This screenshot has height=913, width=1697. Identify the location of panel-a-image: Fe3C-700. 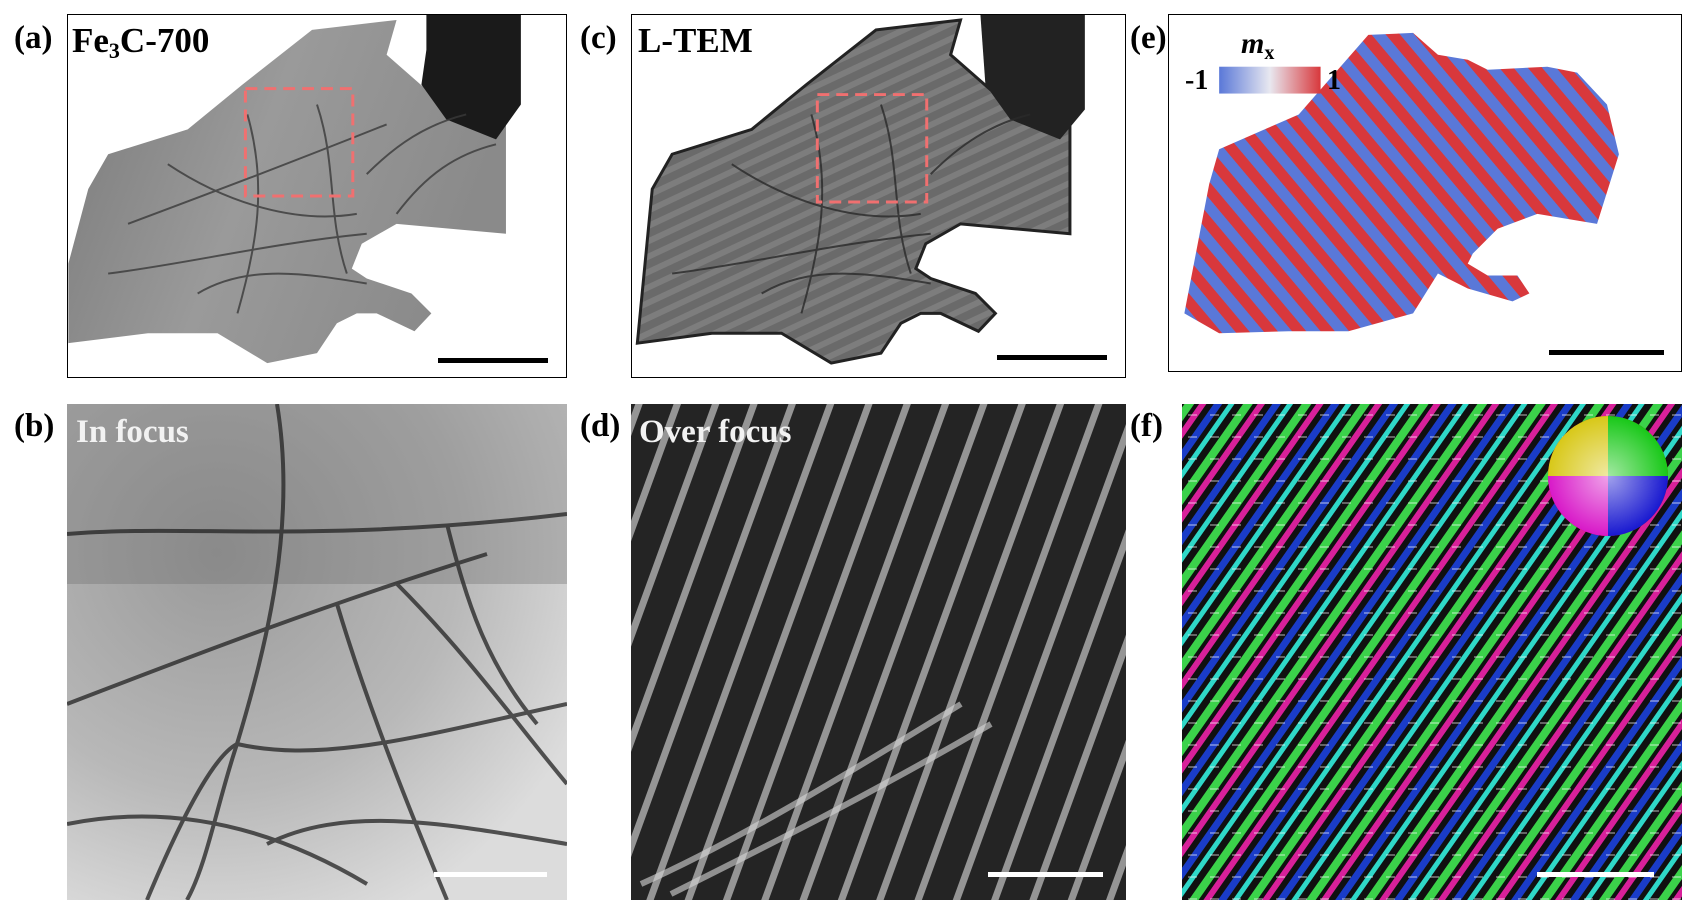
(317, 196).